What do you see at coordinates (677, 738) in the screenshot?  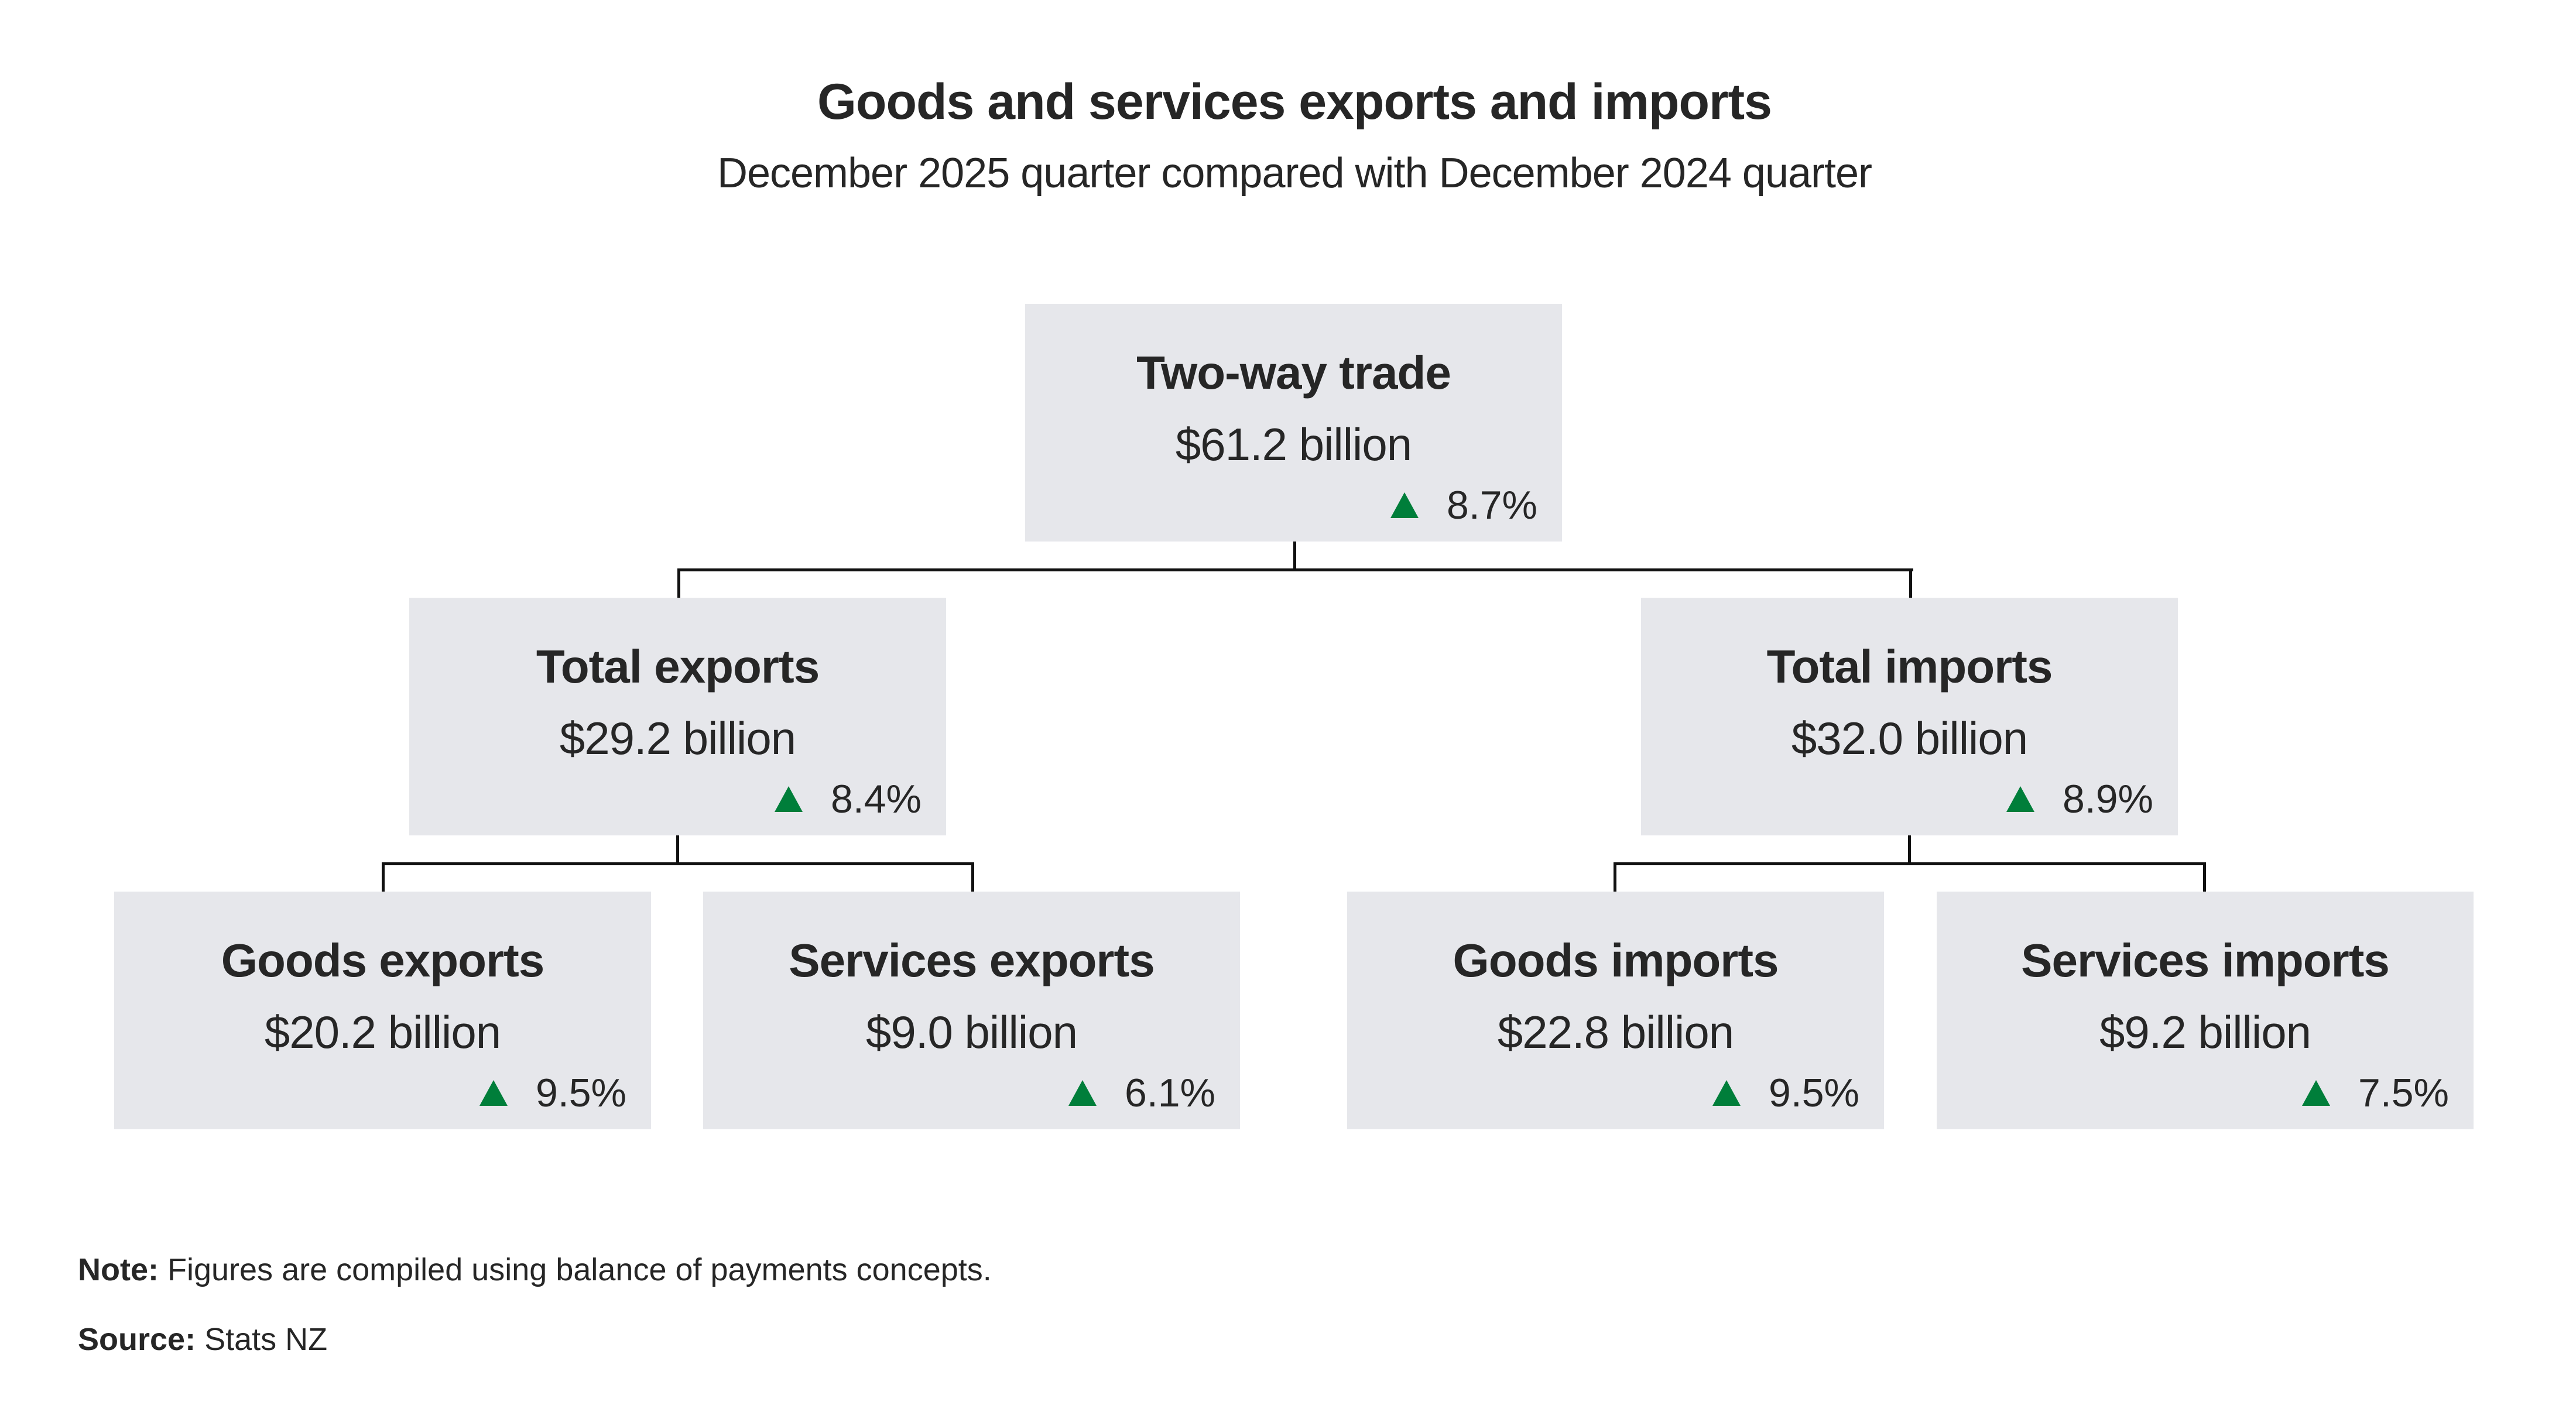 I see `node-value: $29.2 billion` at bounding box center [677, 738].